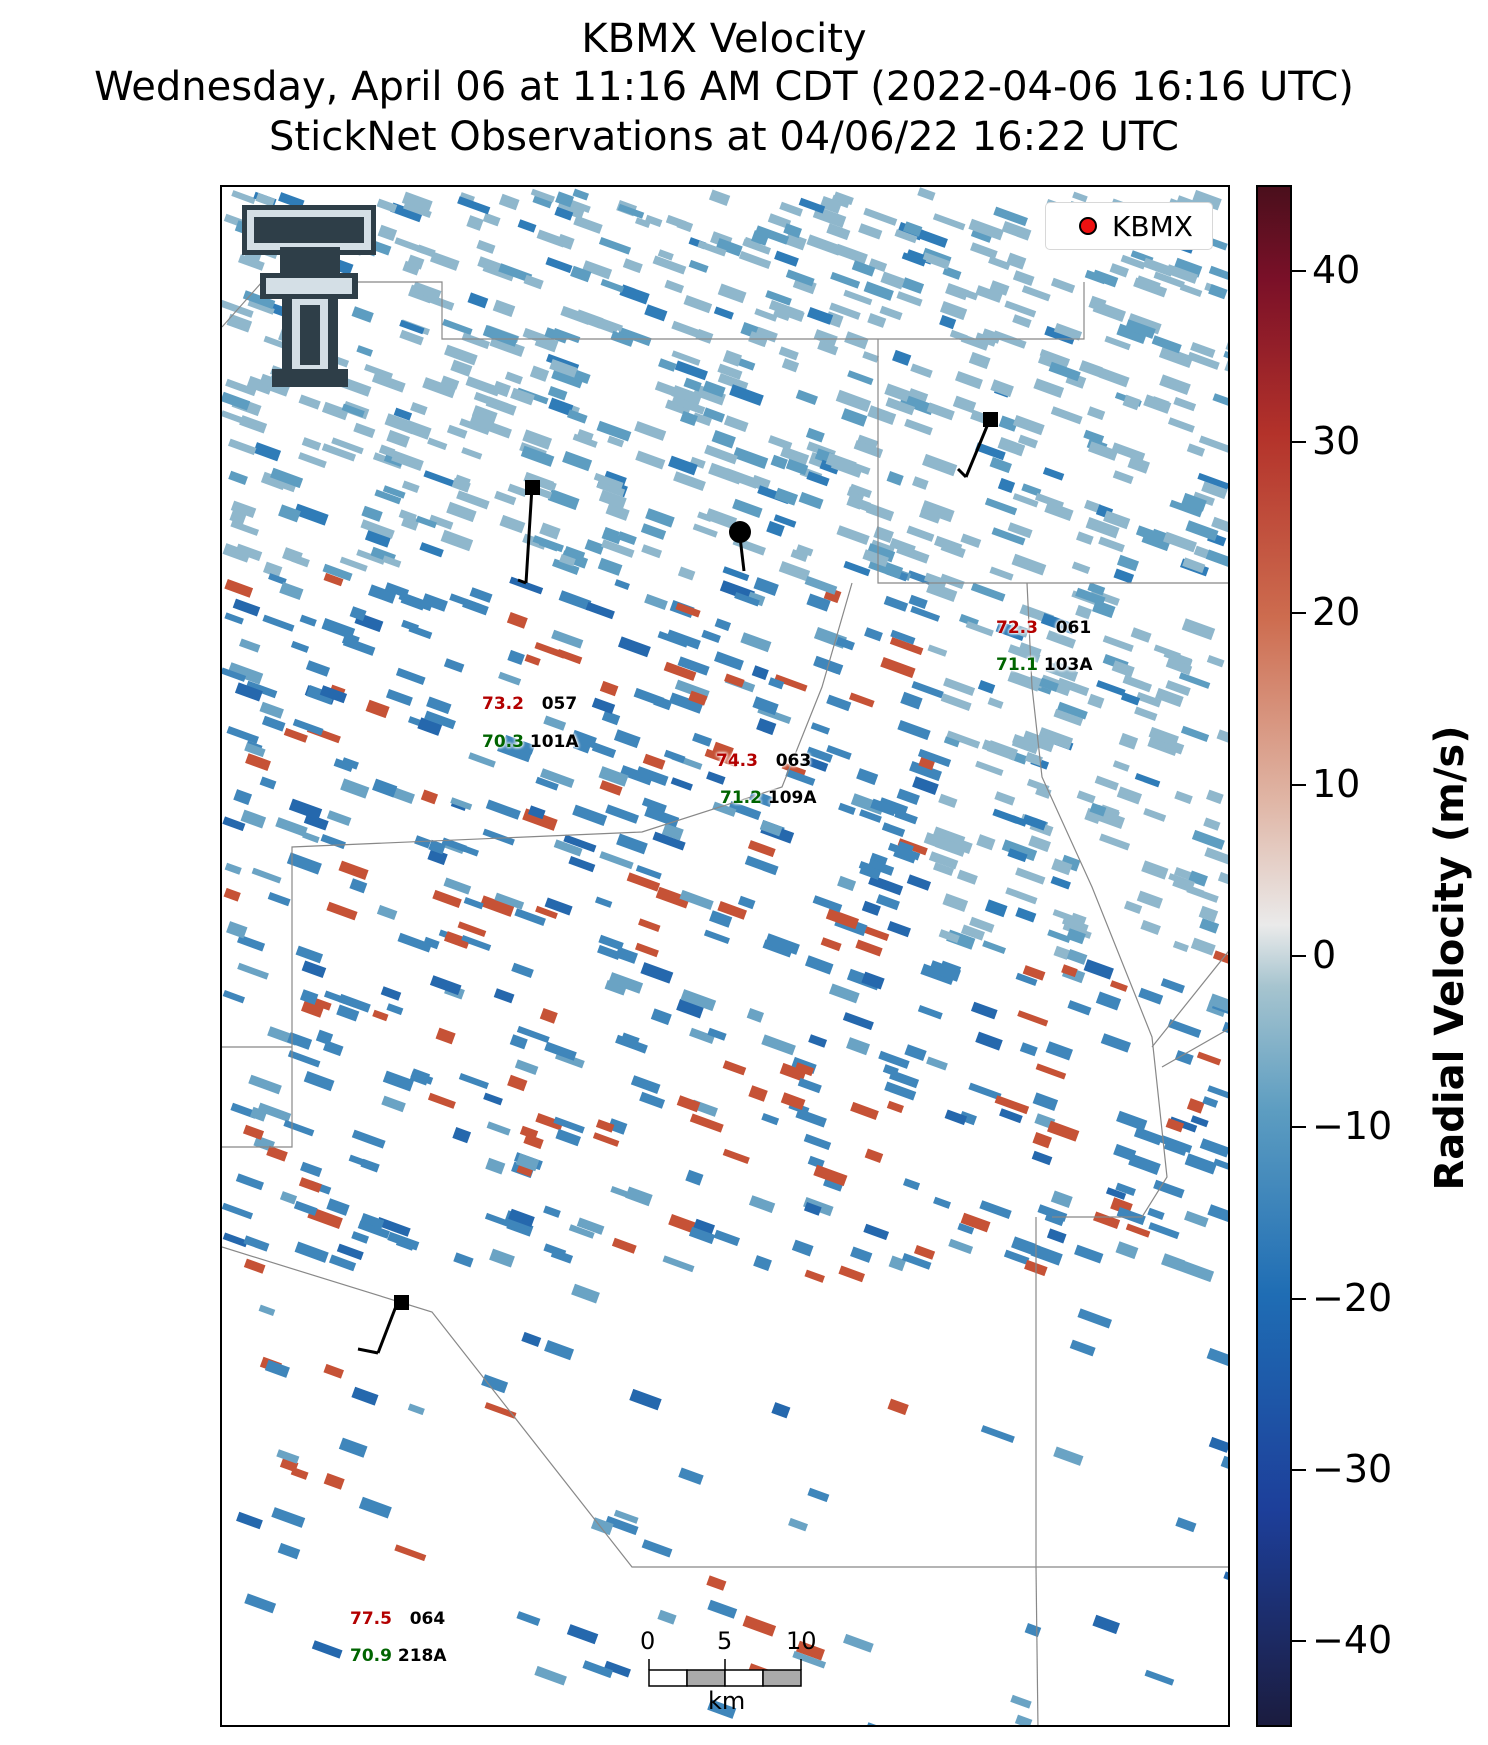 The width and height of the screenshot is (1488, 1745). I want to click on scale-tick-label: 0, so click(648, 1641).